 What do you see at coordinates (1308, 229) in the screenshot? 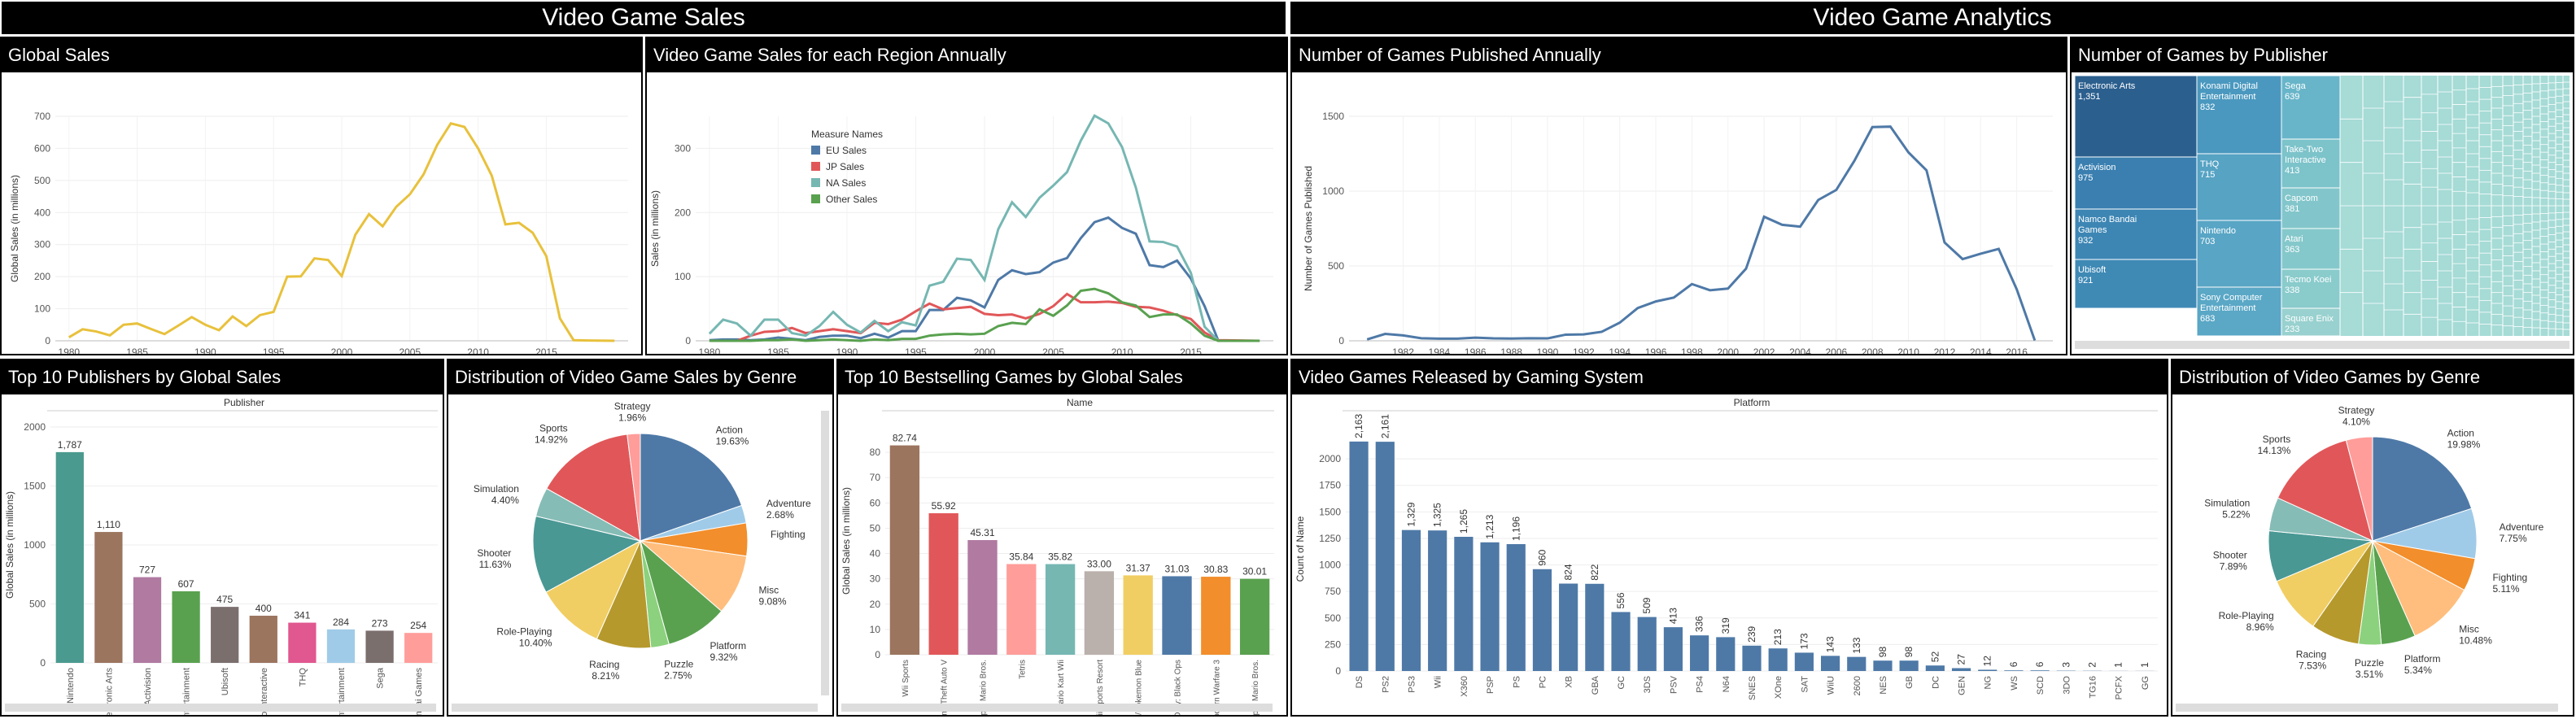
I see `y-axis-label: Number of Games Published` at bounding box center [1308, 229].